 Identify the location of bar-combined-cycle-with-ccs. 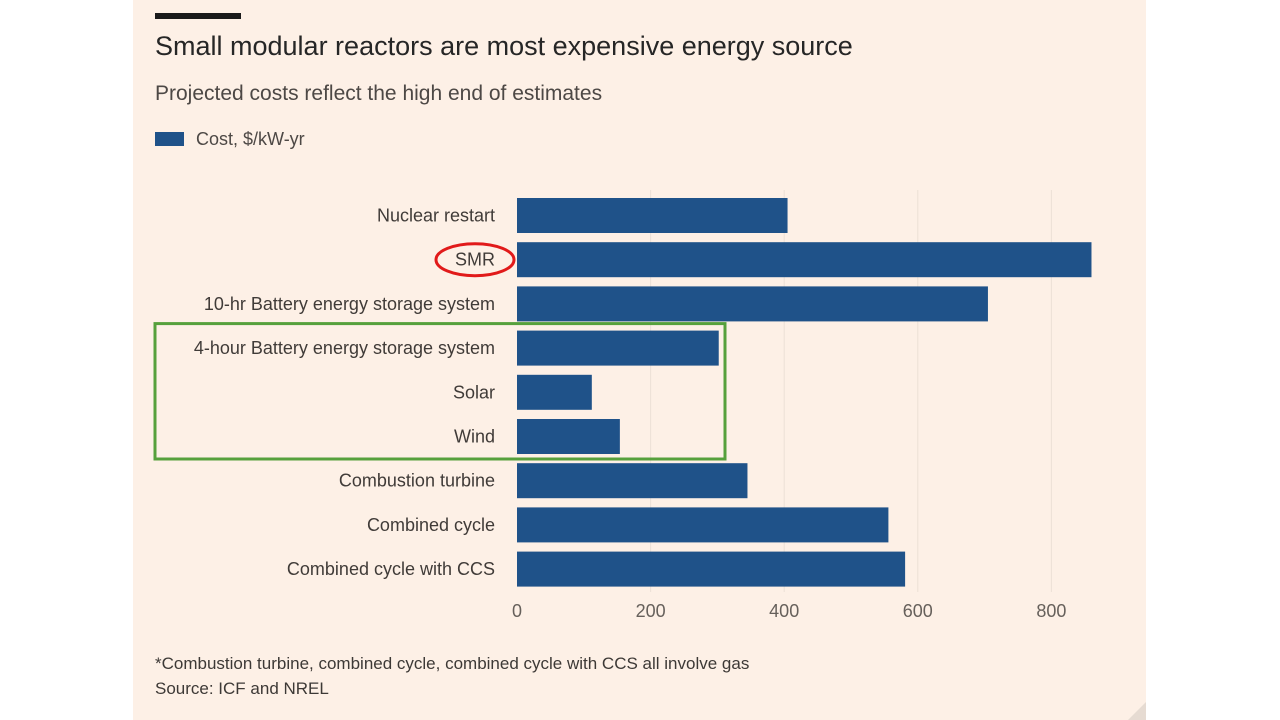
(711, 569).